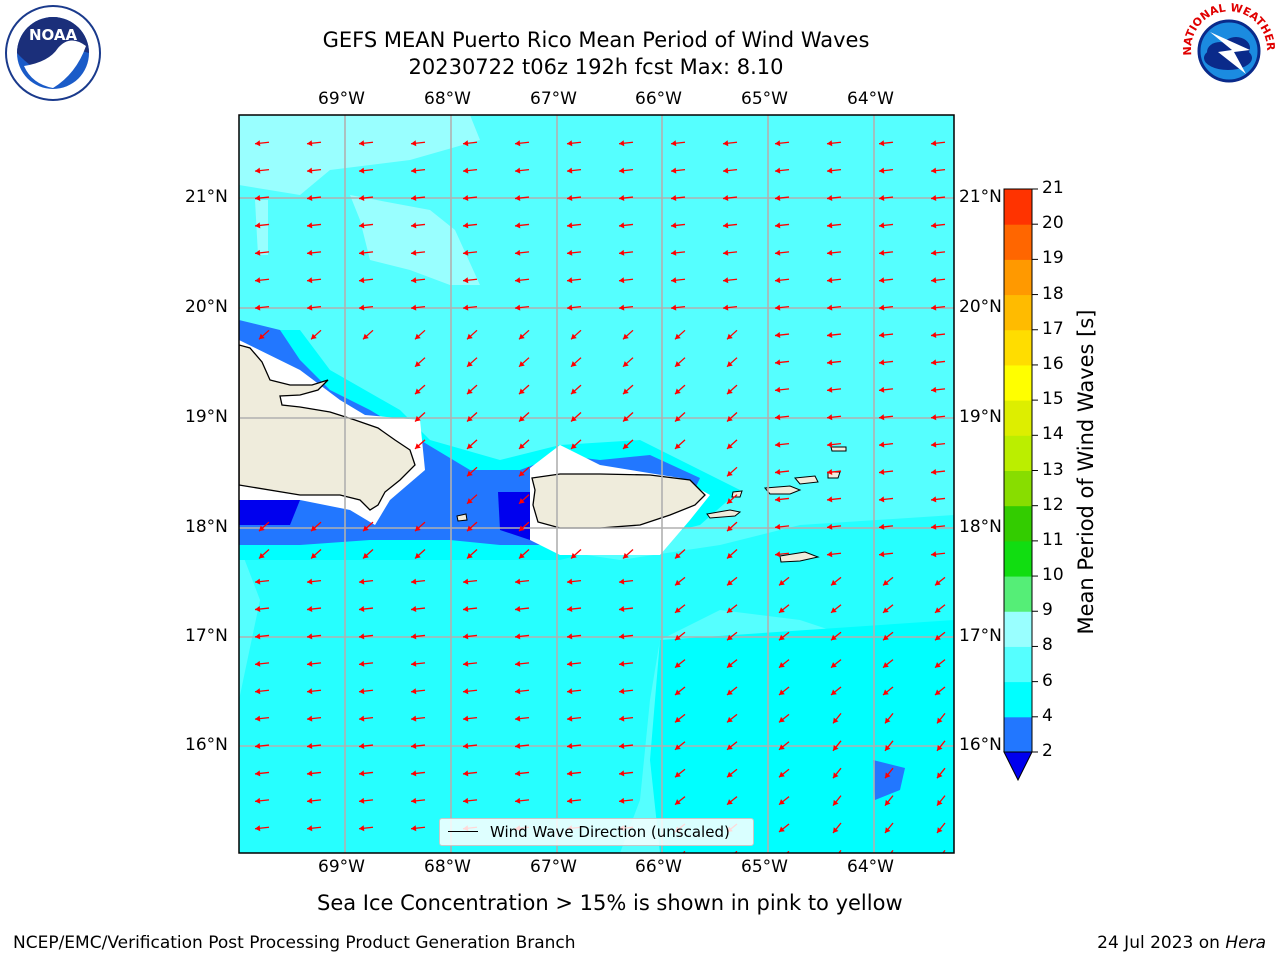  Describe the element at coordinates (1227, 50) in the screenshot. I see `nws-logo-icon: NATIONAL WEATHER SERVICE` at that location.